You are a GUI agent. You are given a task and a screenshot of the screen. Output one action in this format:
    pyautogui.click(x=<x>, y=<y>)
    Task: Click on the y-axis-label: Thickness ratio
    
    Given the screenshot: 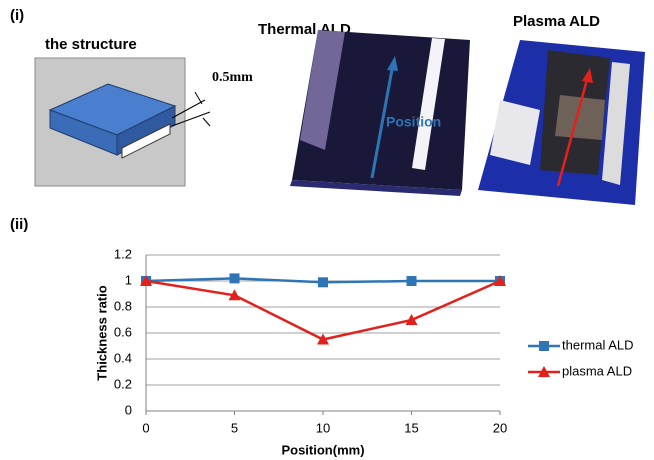 What is the action you would take?
    pyautogui.click(x=101, y=332)
    